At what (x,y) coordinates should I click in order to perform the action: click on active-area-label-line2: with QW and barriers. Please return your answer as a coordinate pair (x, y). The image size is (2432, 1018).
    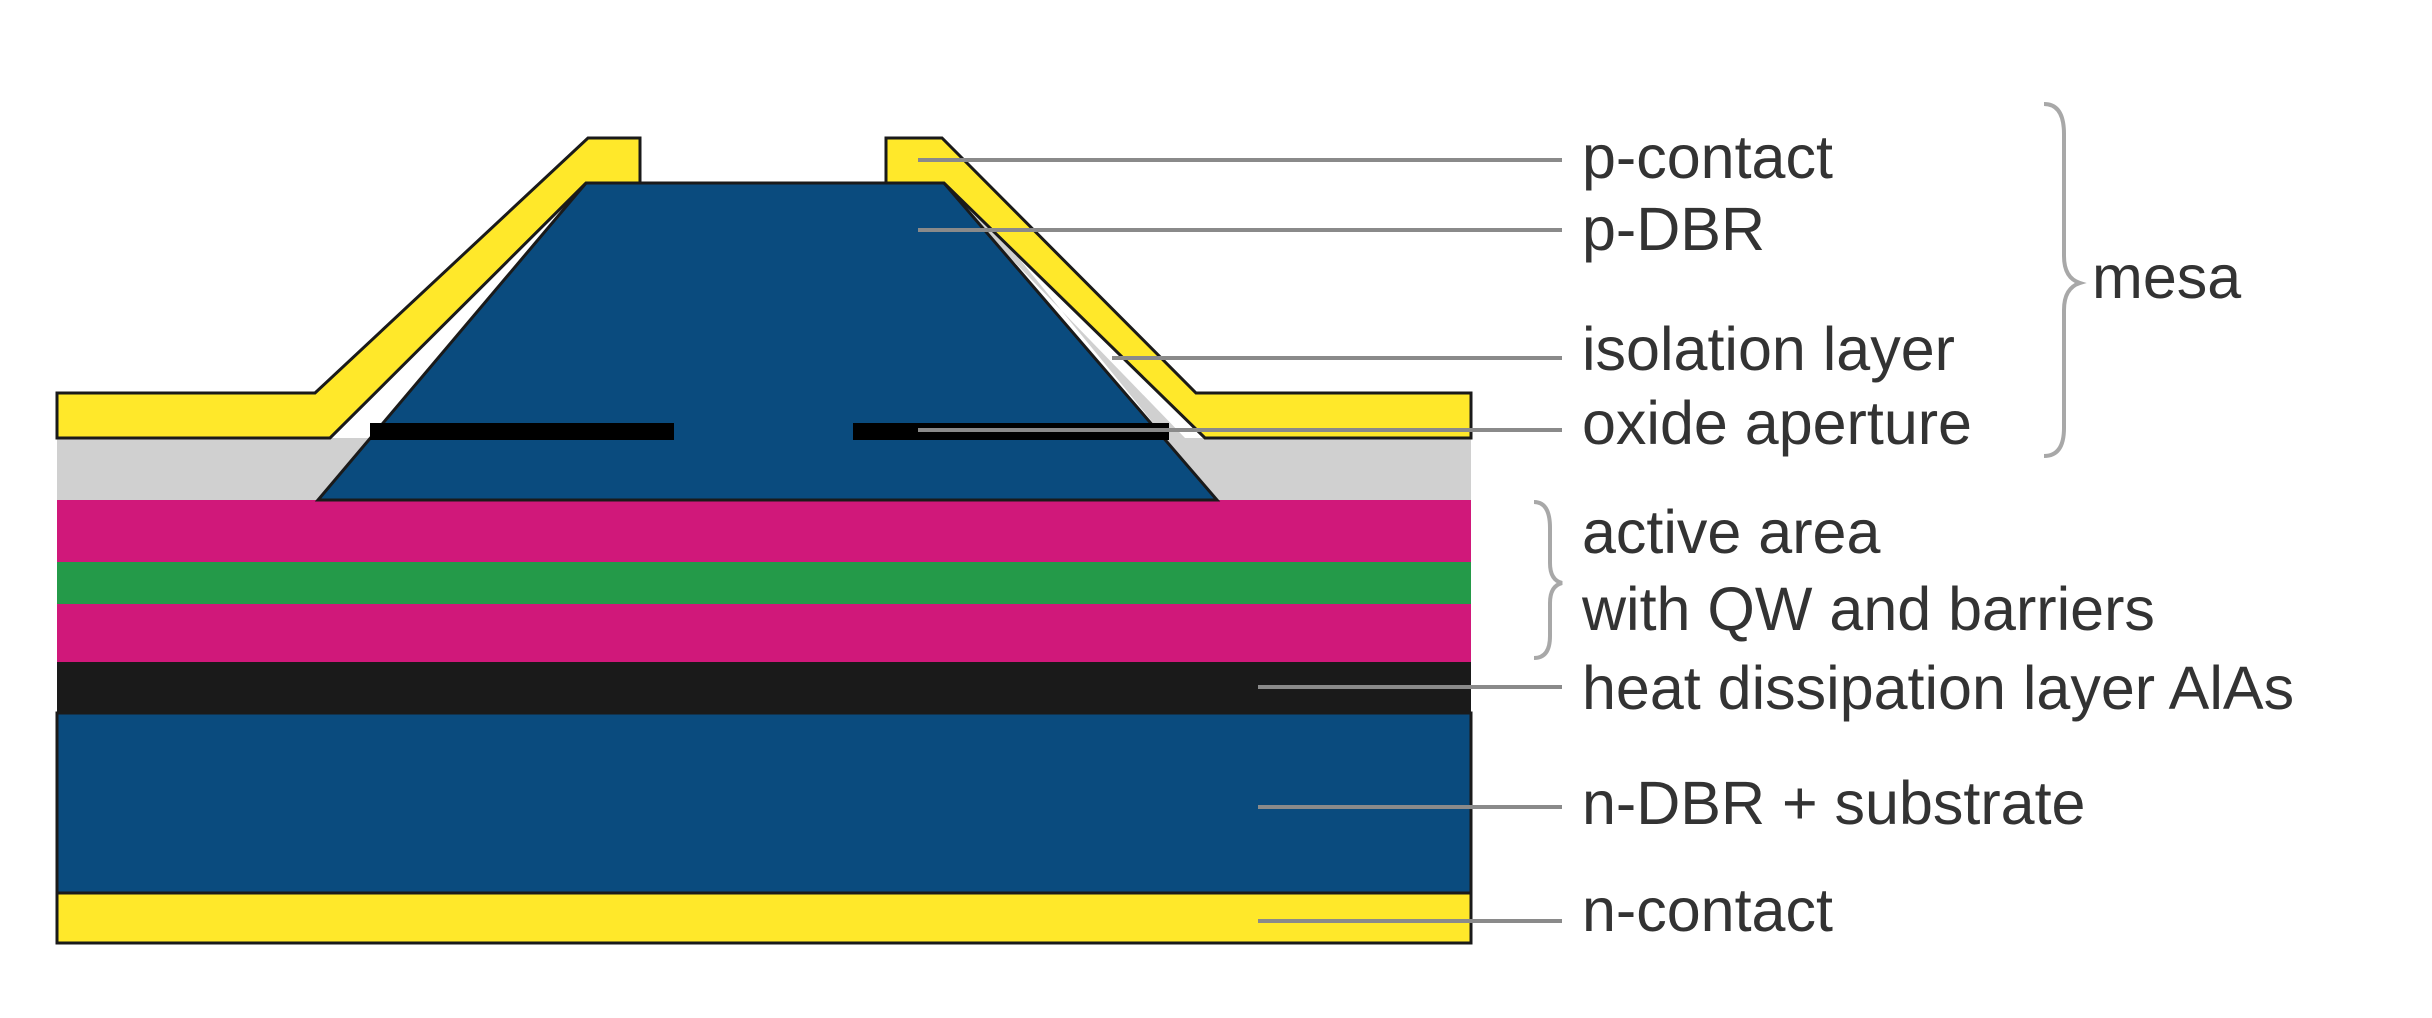
    Looking at the image, I should click on (1868, 609).